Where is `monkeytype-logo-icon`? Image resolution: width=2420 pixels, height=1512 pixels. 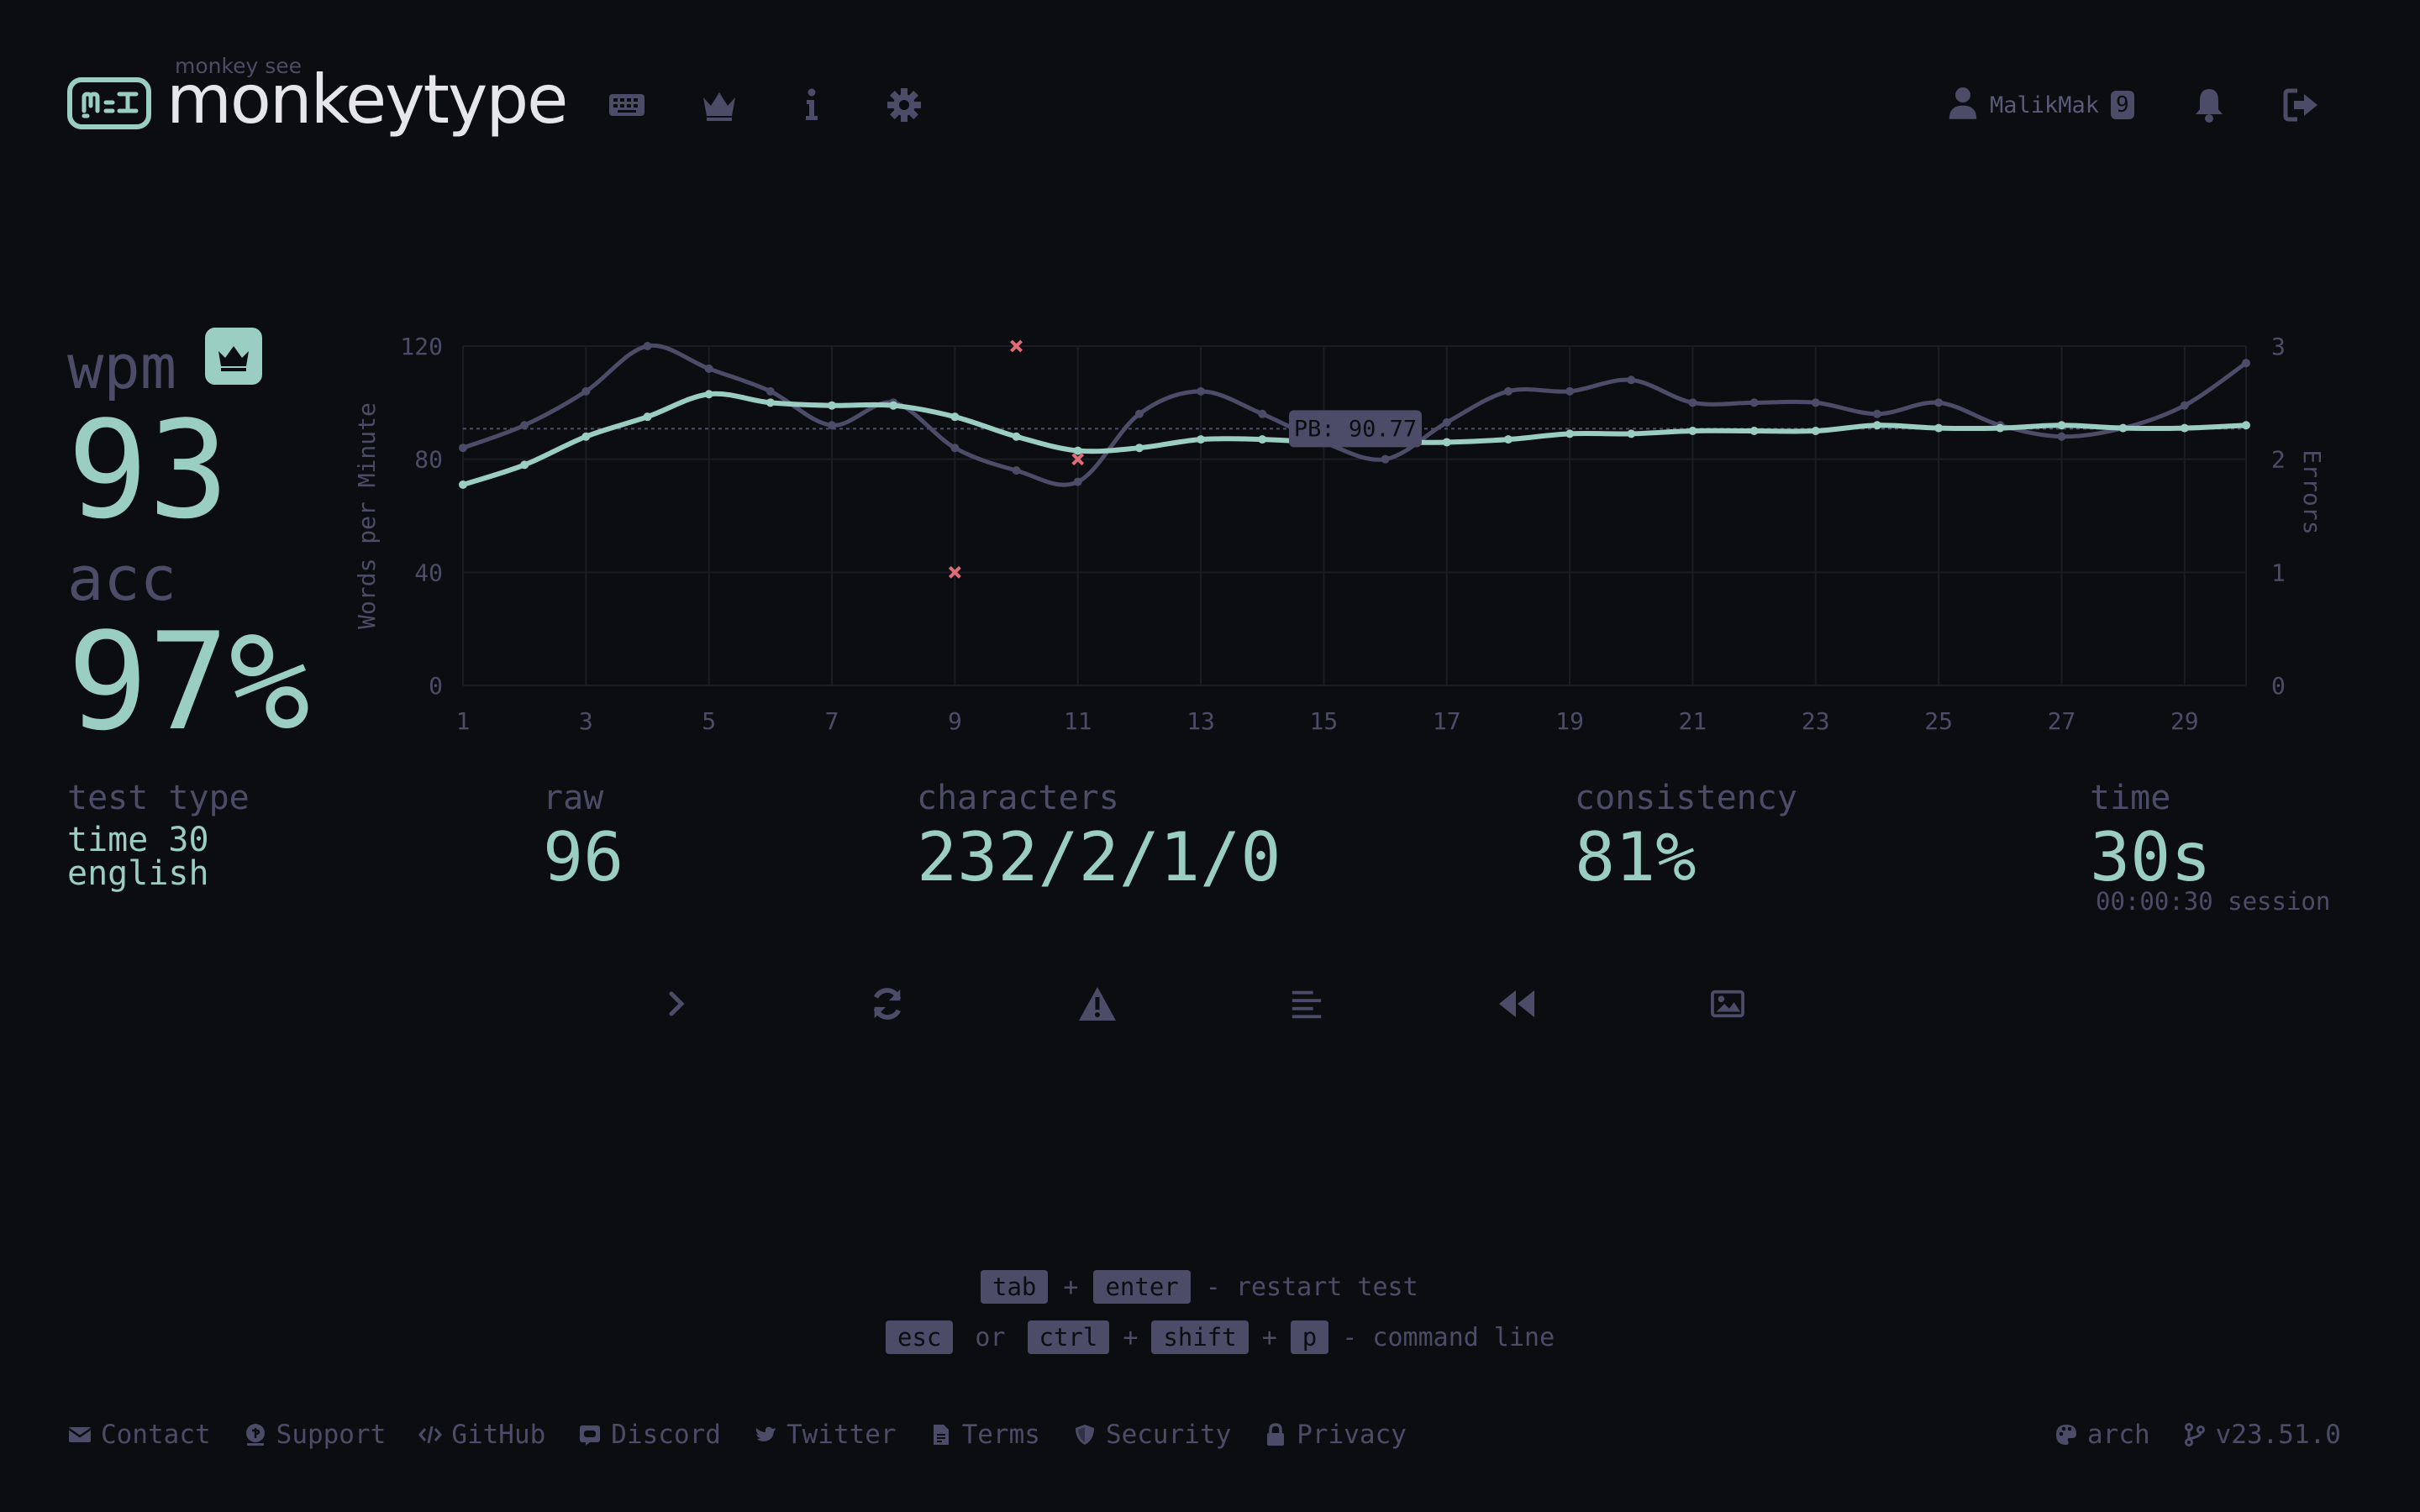 monkeytype-logo-icon is located at coordinates (109, 103).